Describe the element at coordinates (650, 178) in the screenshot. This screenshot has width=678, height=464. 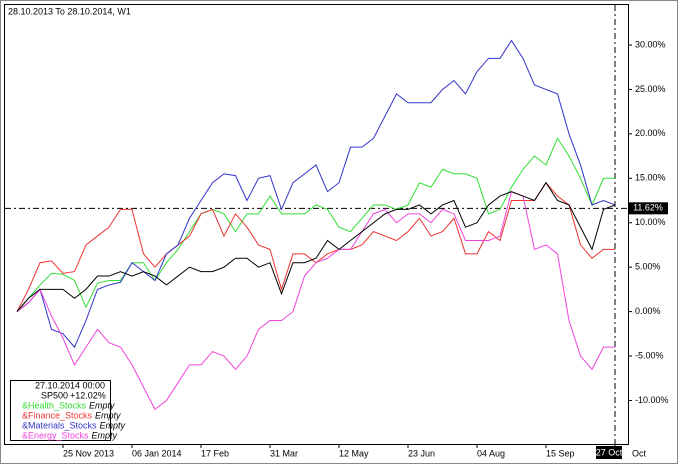
I see `y-tick-label: 15.00%` at that location.